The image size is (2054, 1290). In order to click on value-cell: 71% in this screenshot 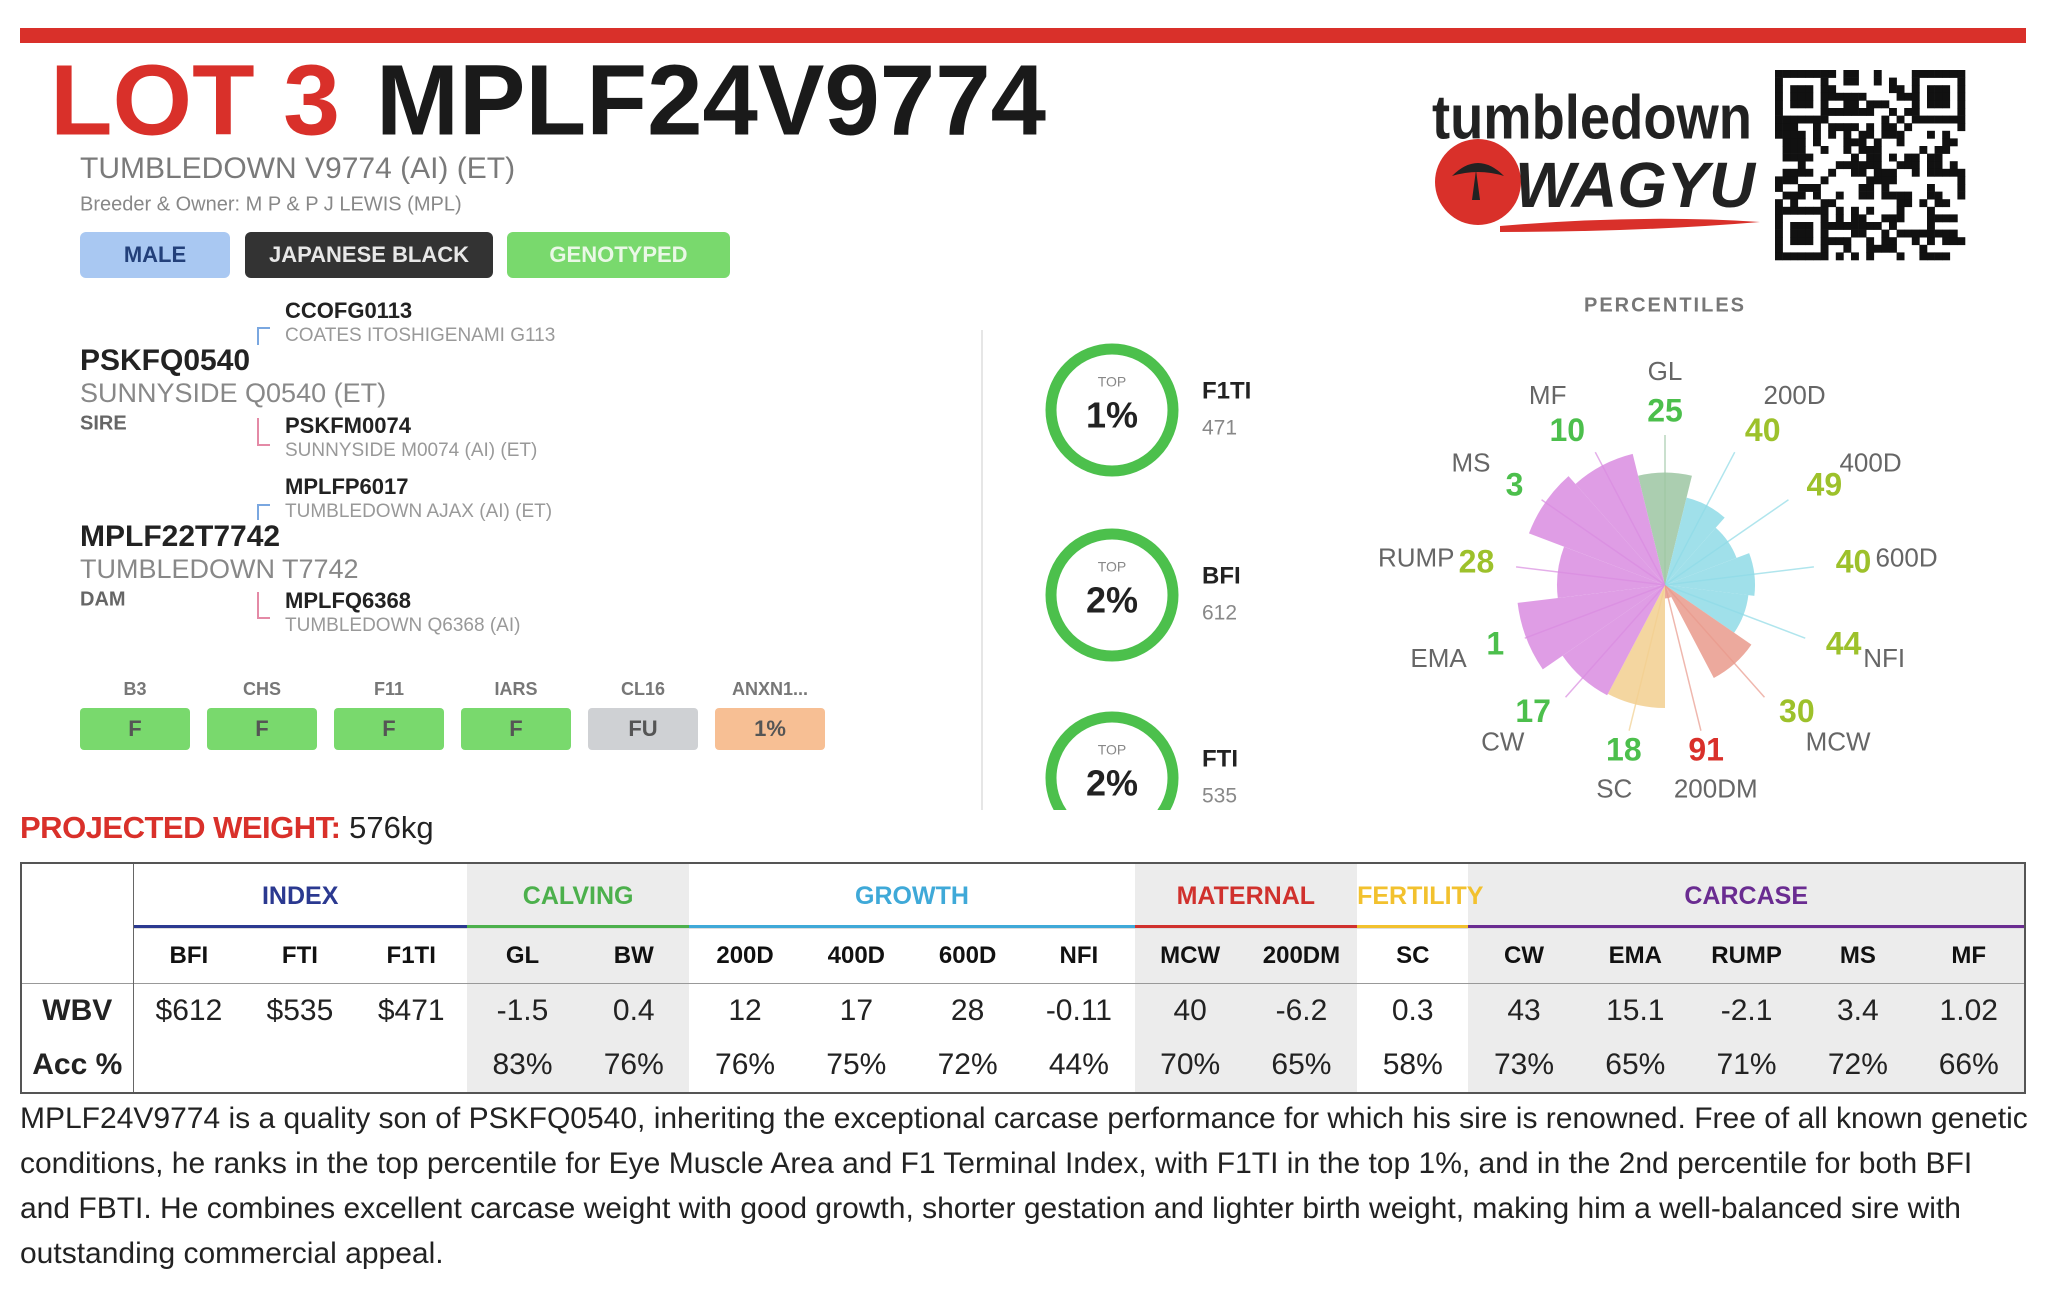, I will do `click(1746, 1065)`.